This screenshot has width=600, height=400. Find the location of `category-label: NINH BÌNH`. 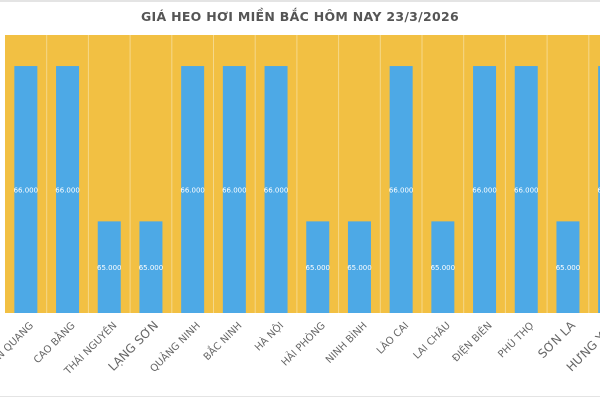

category-label: NINH BÌNH is located at coordinates (346, 342).